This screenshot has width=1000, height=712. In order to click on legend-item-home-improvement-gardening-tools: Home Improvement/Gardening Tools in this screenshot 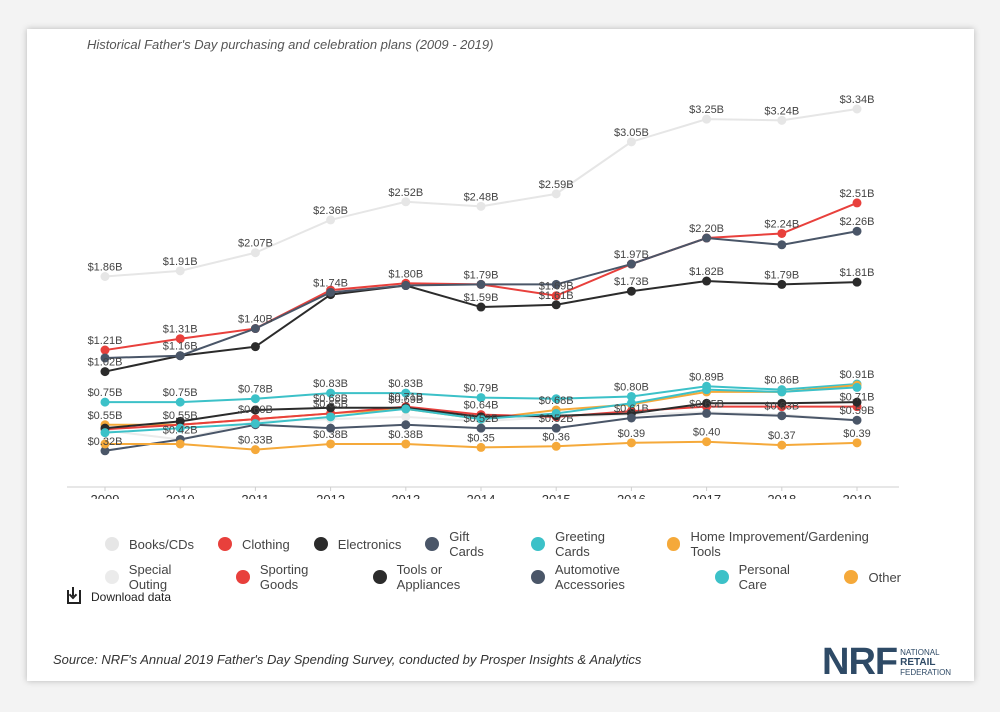, I will do `click(783, 544)`.